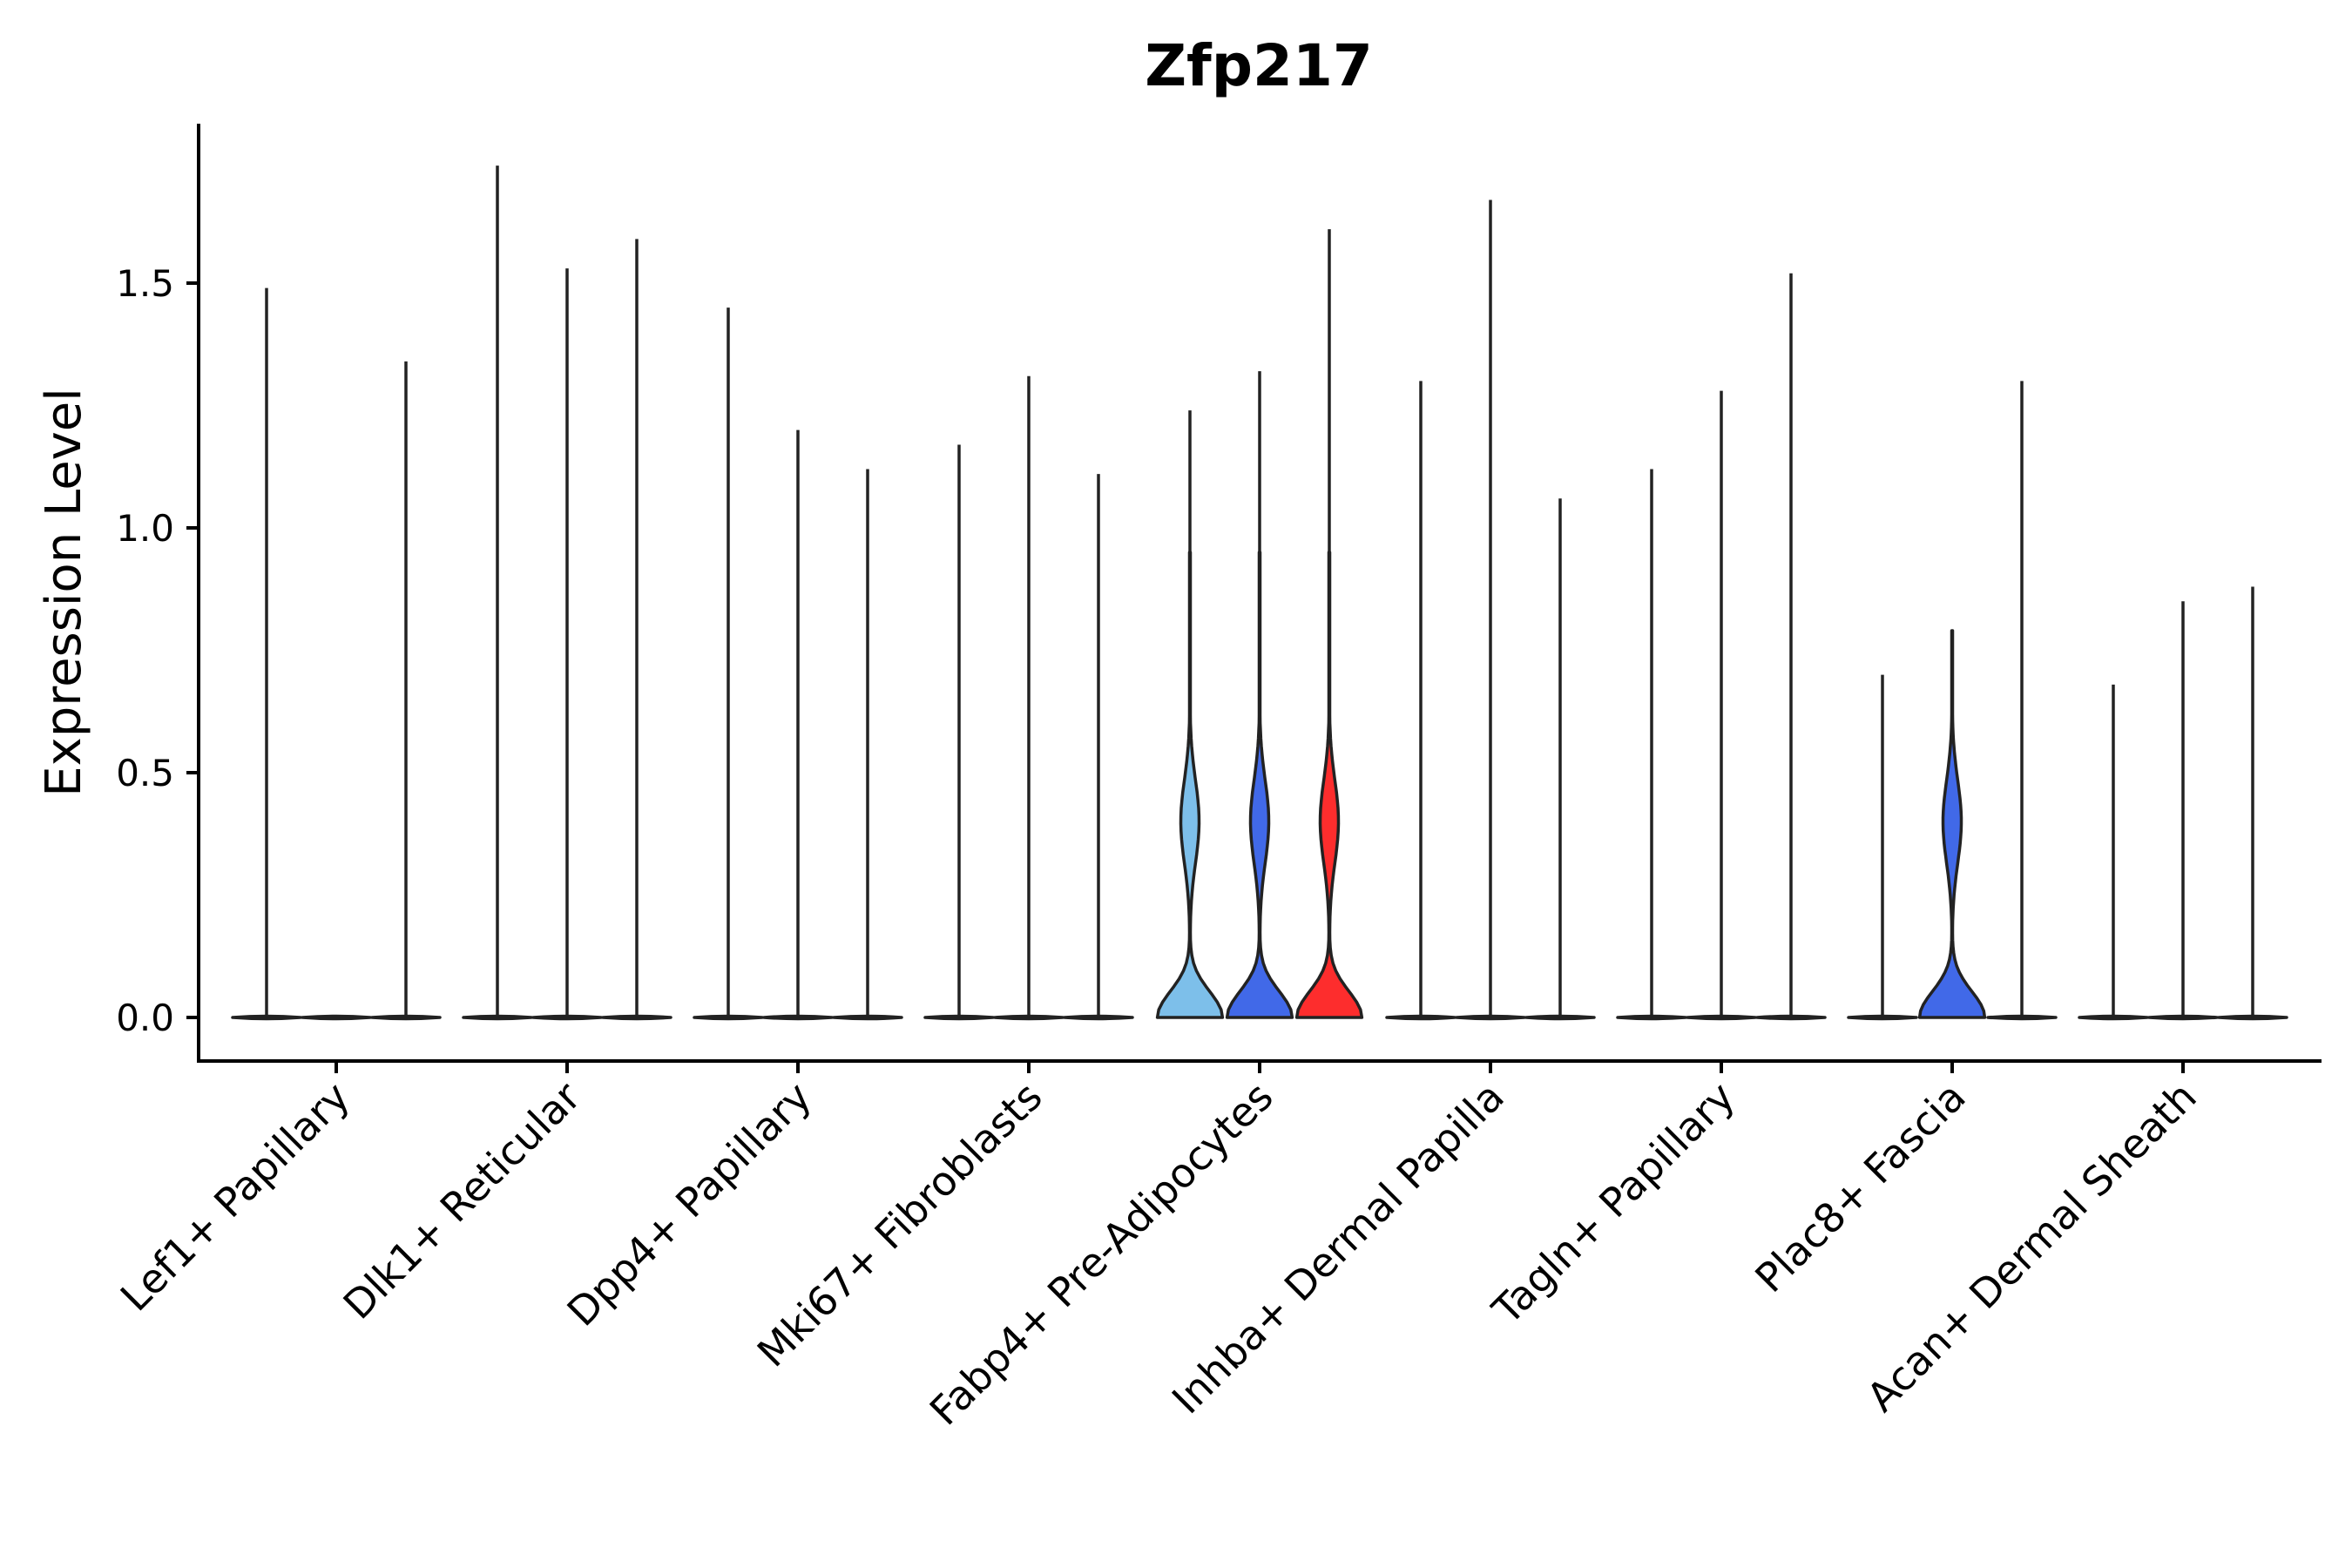  Describe the element at coordinates (1860, 1187) in the screenshot. I see `x-tick-label: Plac8+ Fascia` at that location.